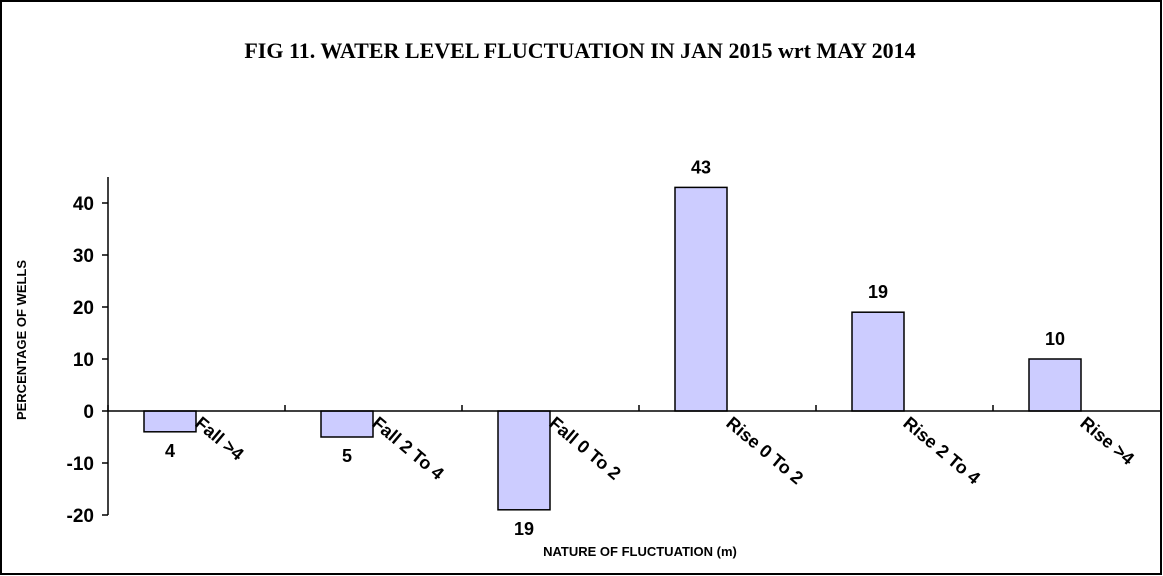 This screenshot has height=576, width=1163. I want to click on y-tick-label: 0, so click(88, 412).